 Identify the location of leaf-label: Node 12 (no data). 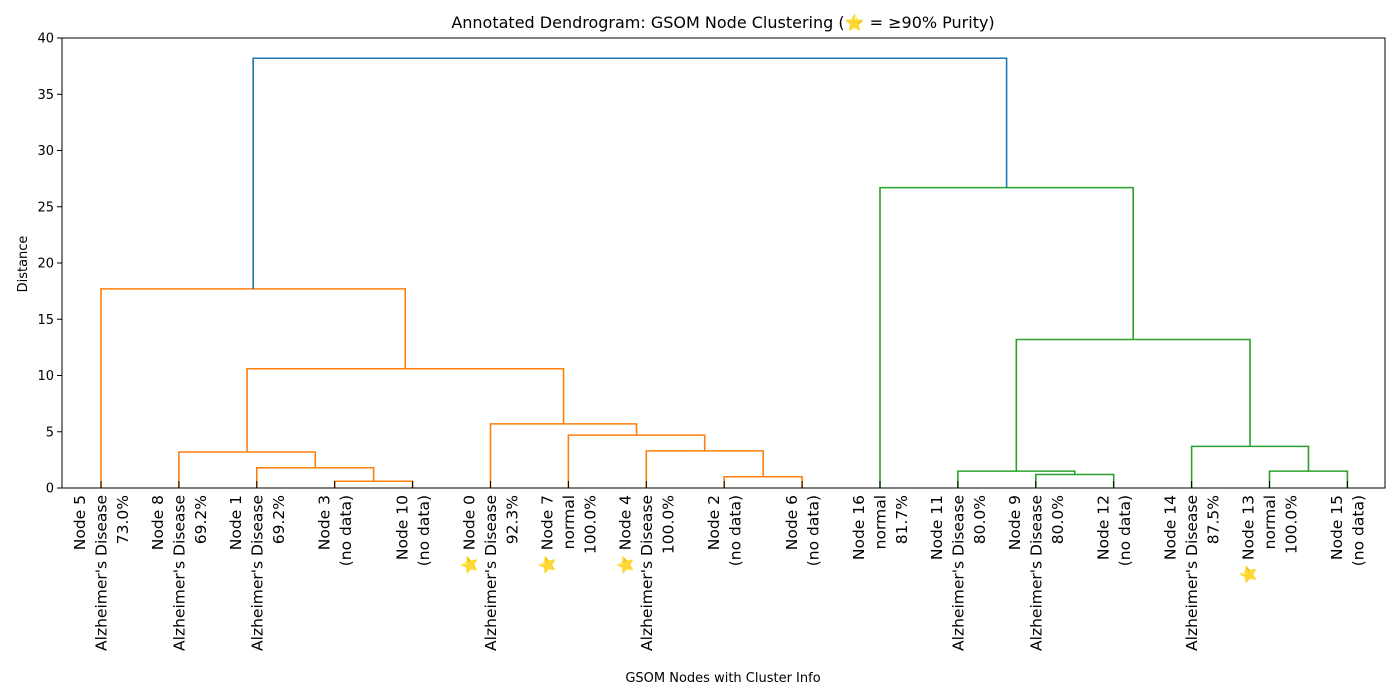
(1114, 523).